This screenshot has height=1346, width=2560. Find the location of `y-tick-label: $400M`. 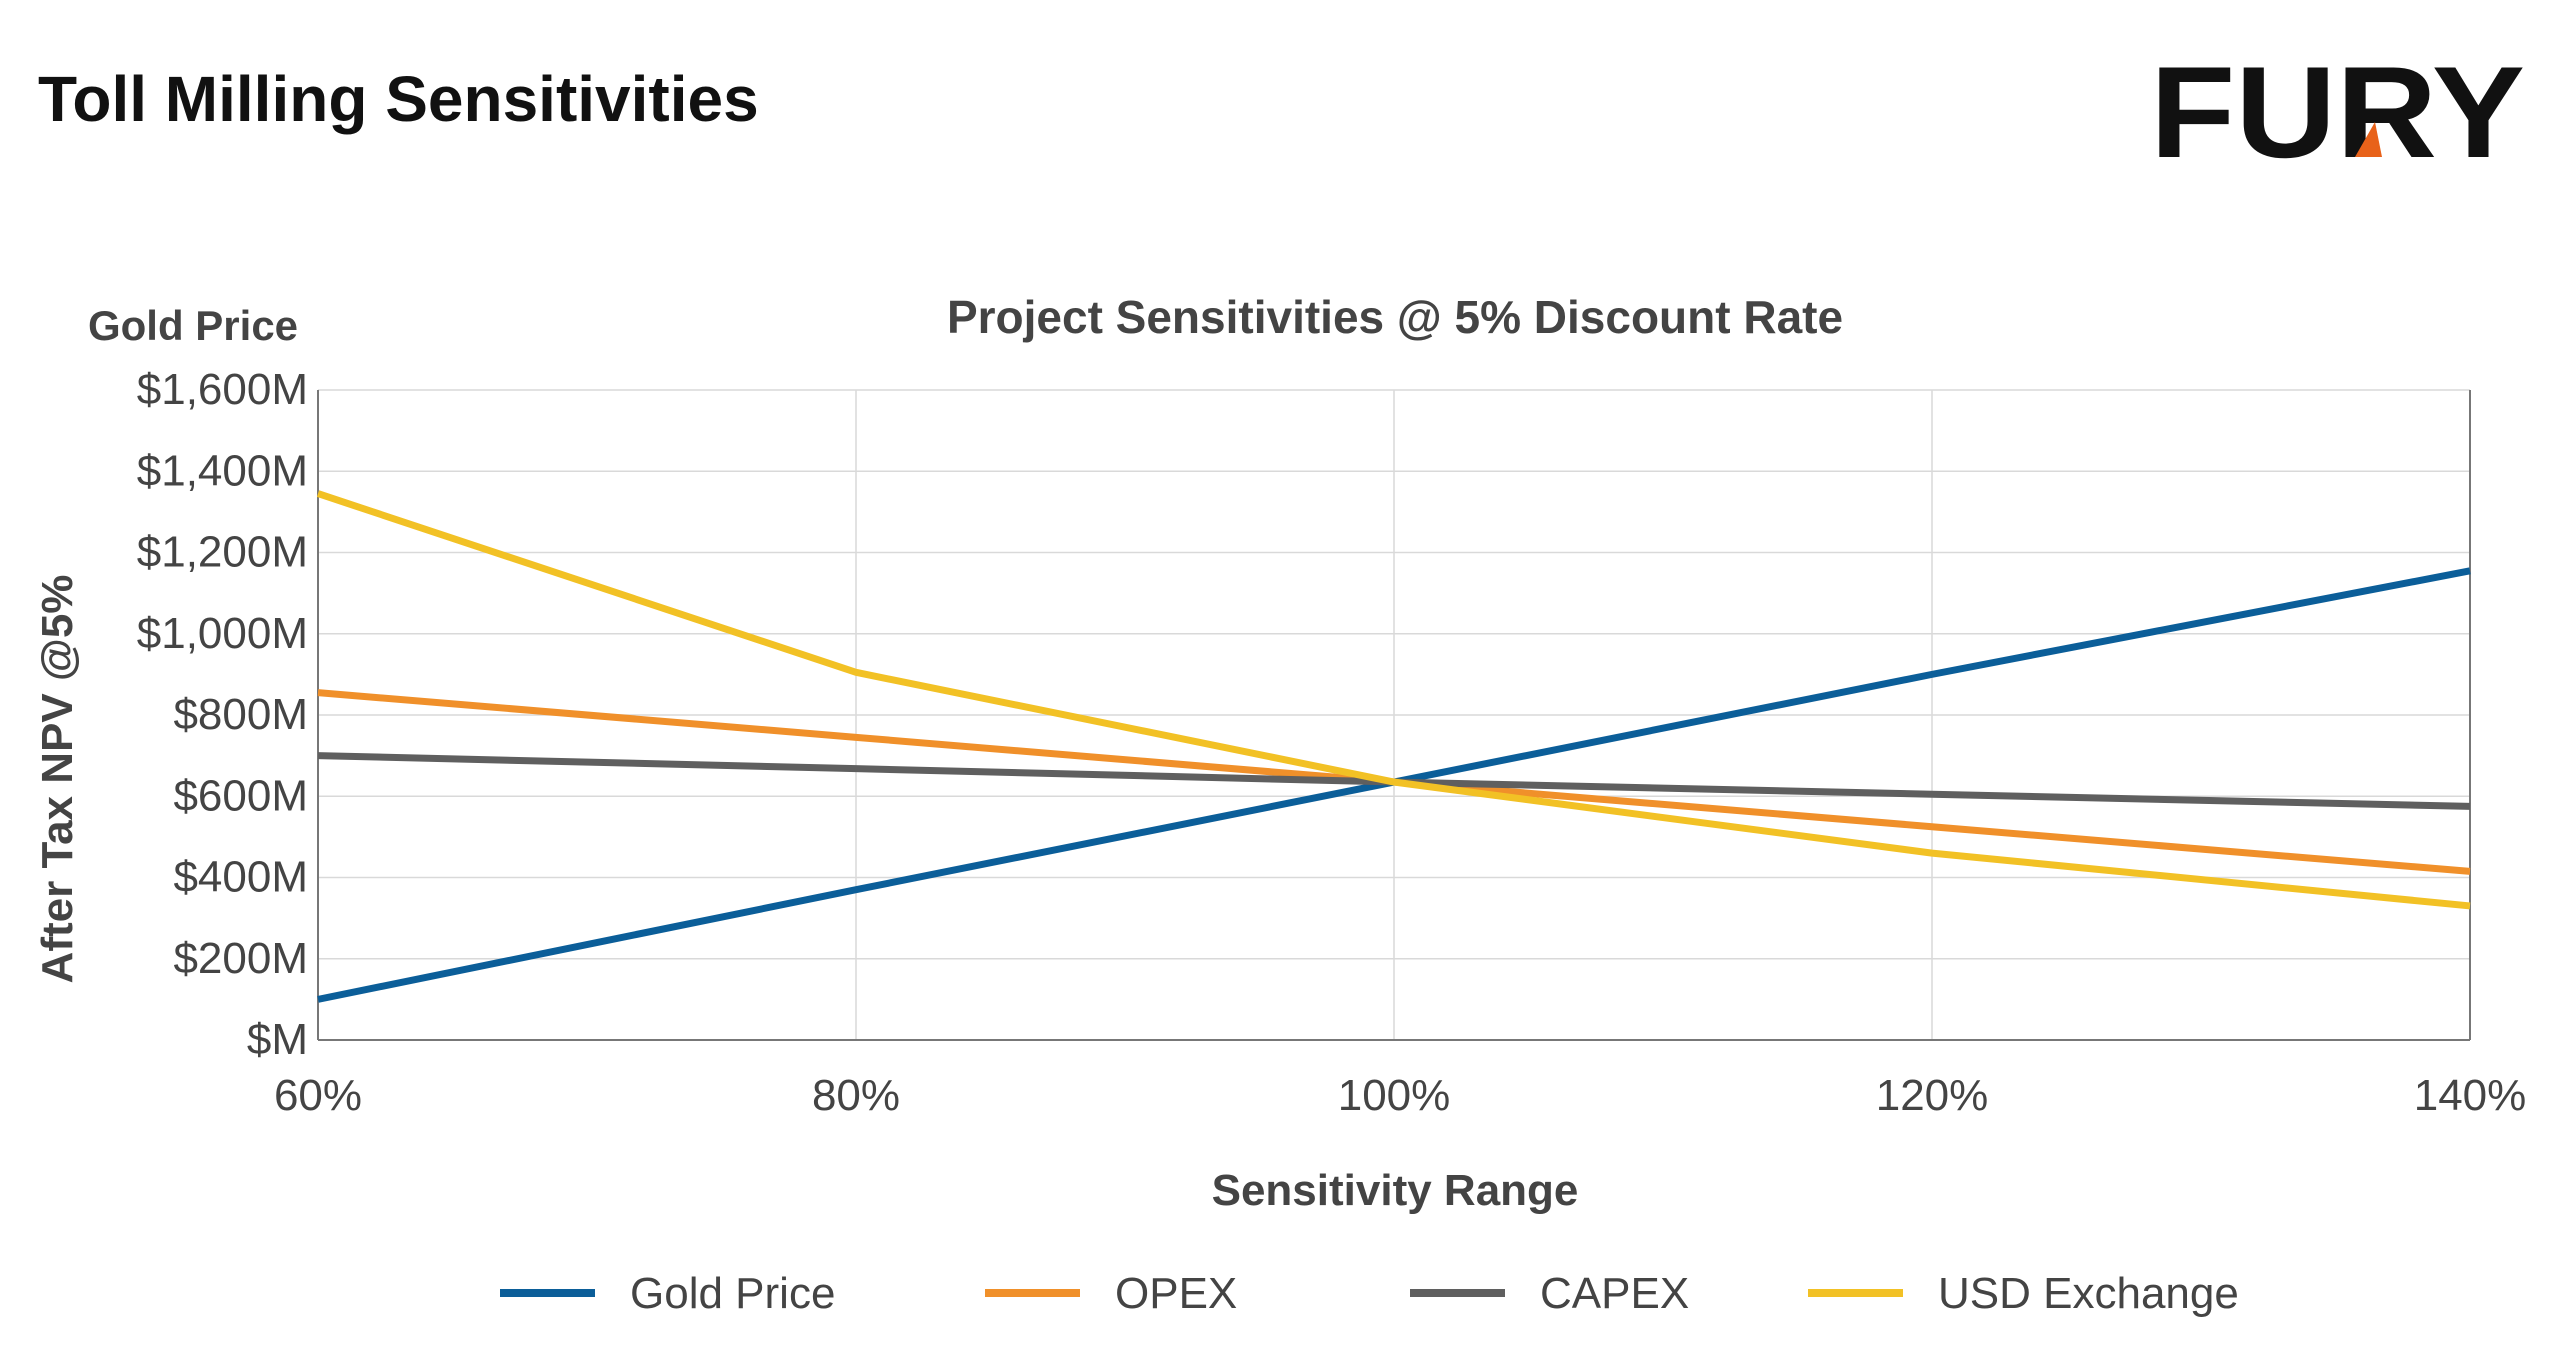

y-tick-label: $400M is located at coordinates (240, 877).